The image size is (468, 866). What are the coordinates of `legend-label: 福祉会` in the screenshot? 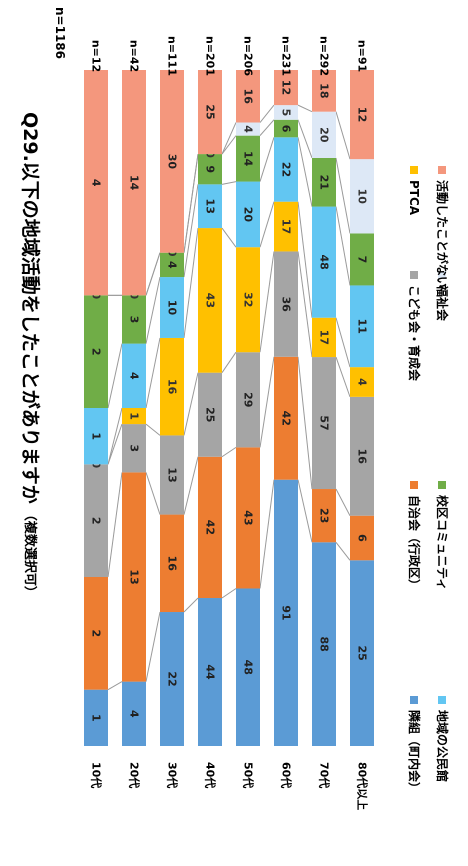 It's located at (442, 303).